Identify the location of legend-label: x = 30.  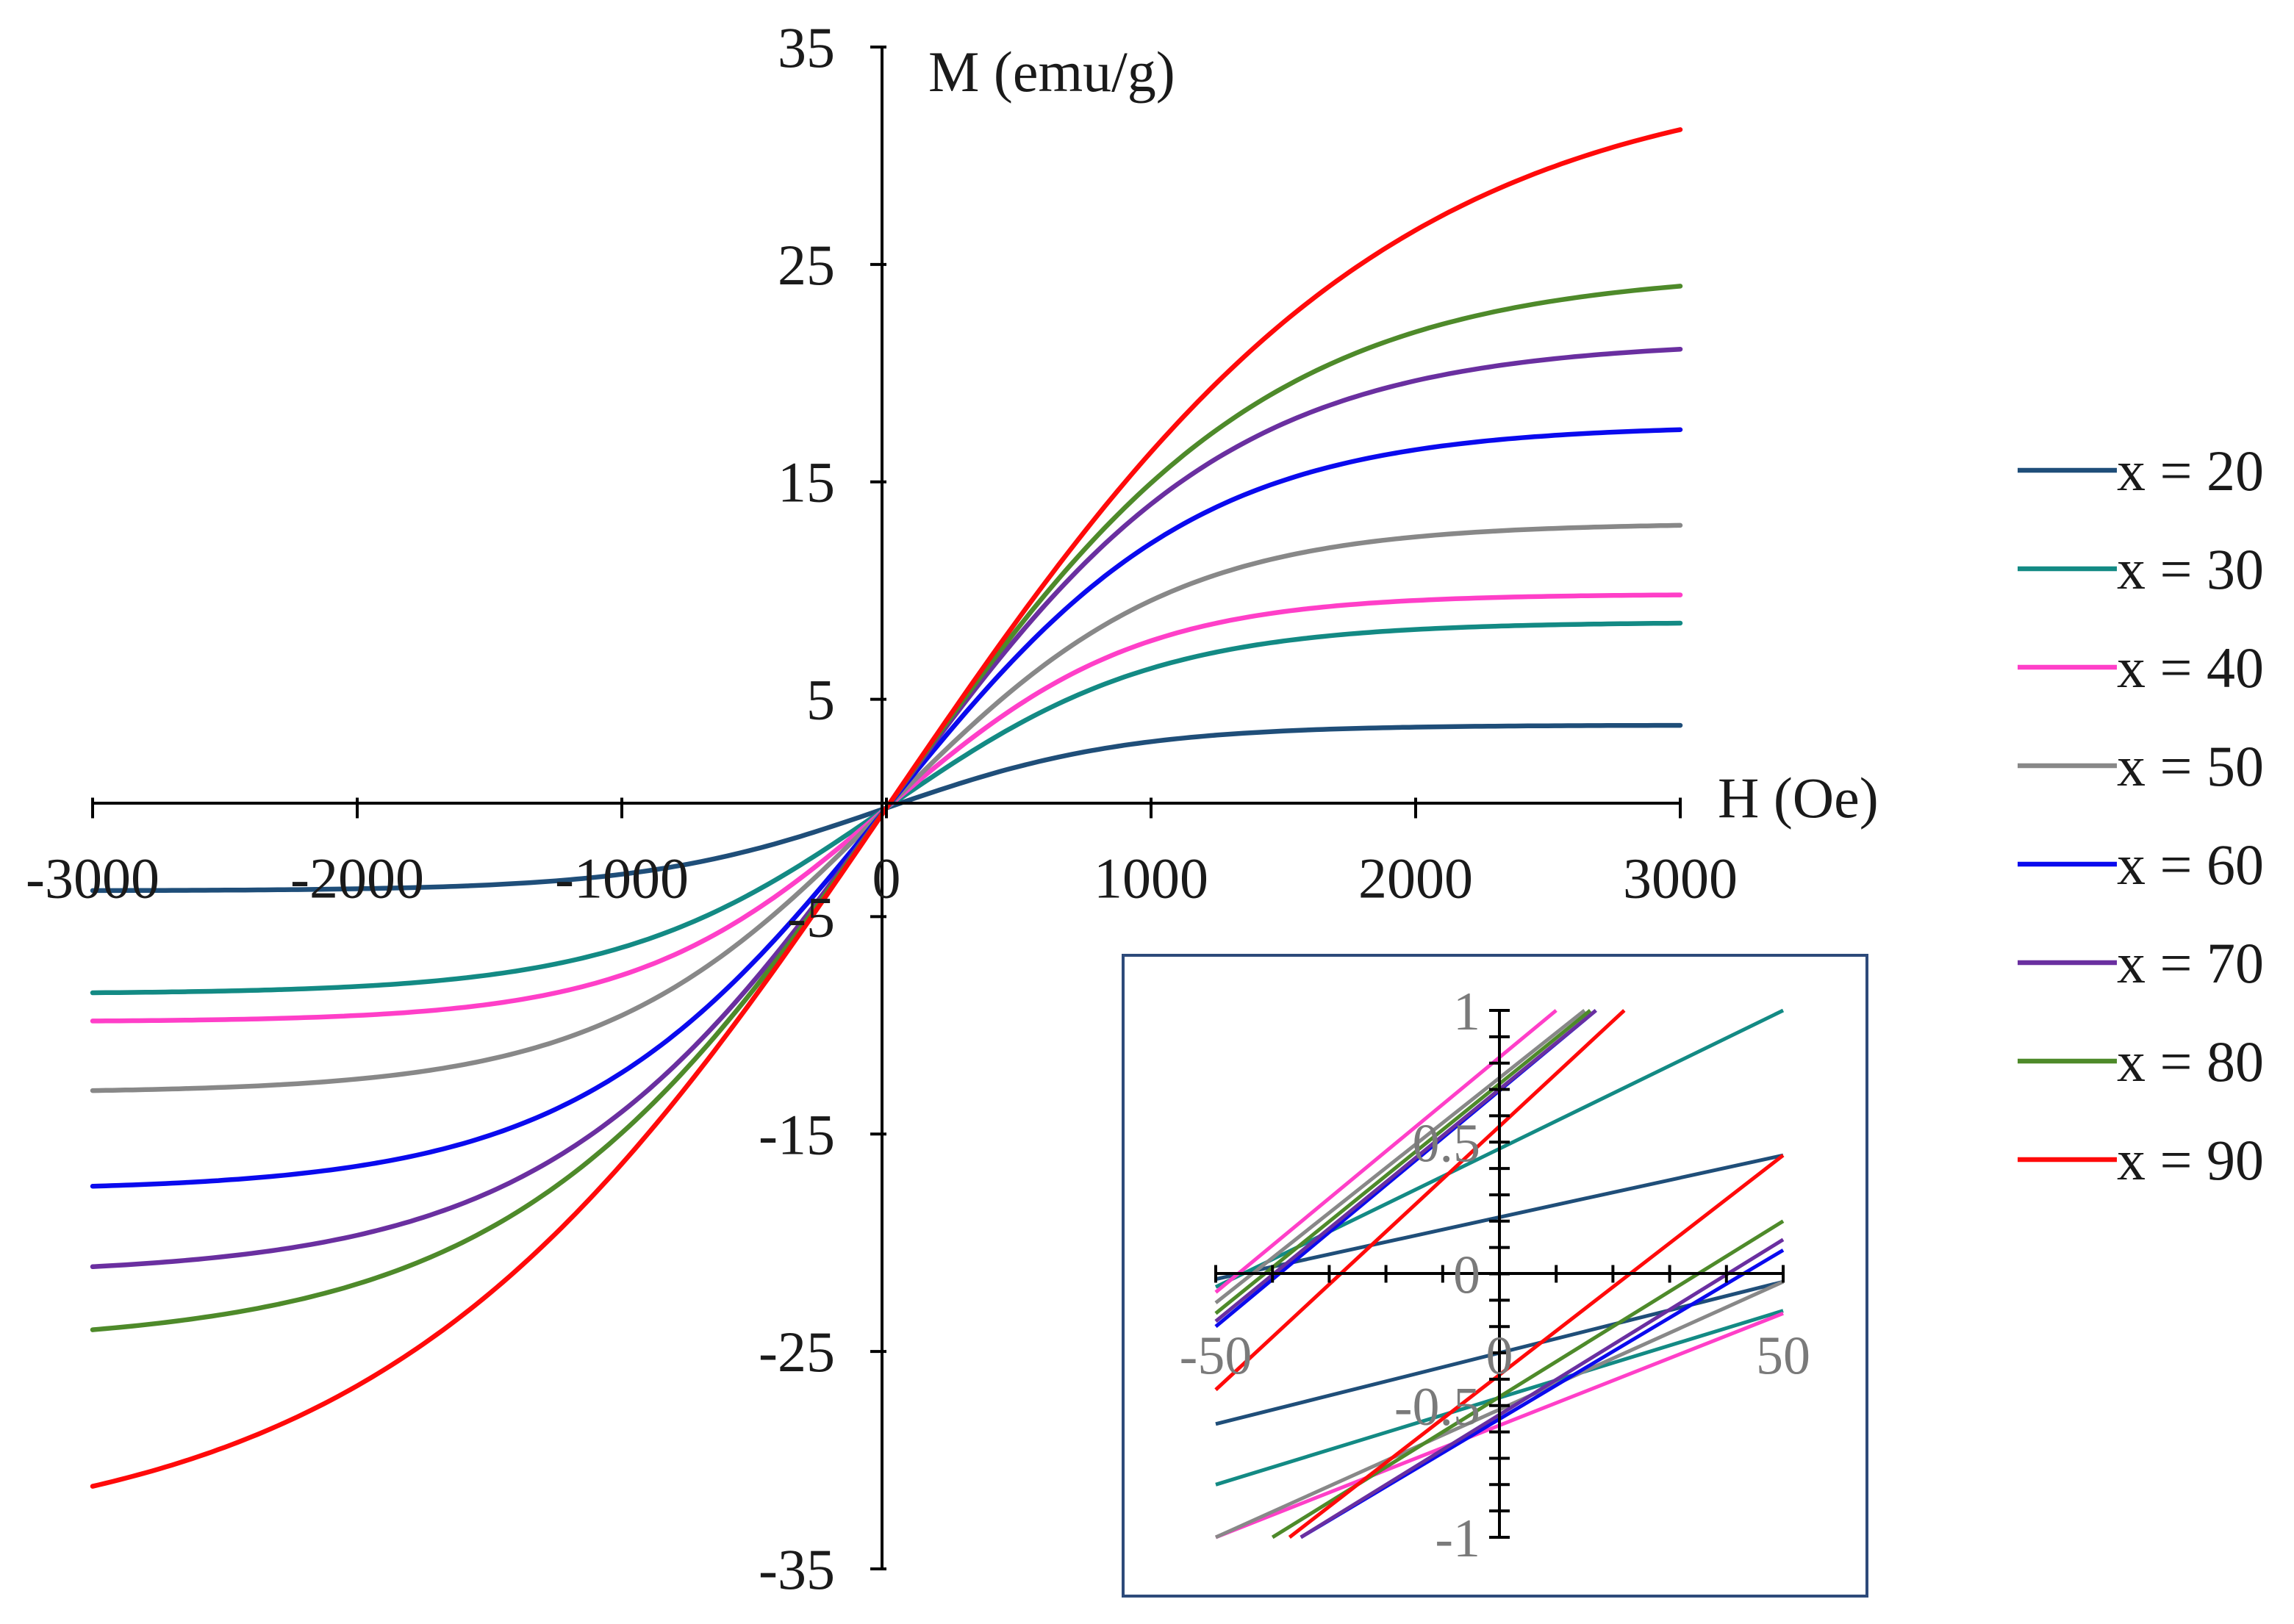
(2190, 569).